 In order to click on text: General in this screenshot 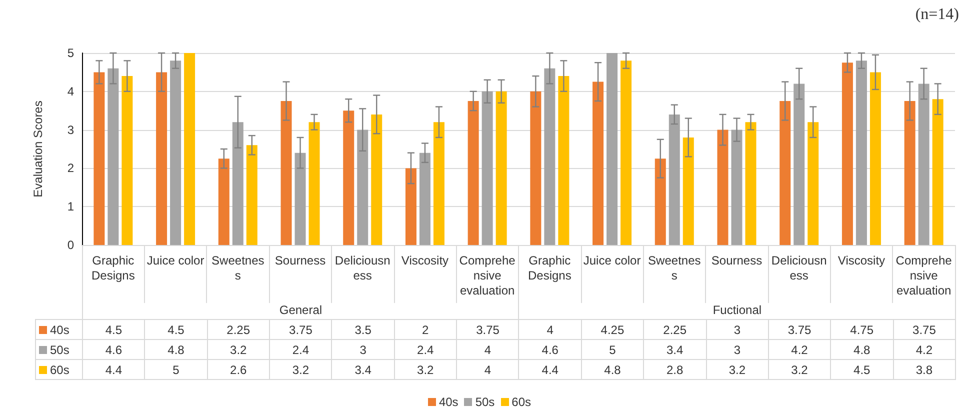, I will do `click(300, 310)`.